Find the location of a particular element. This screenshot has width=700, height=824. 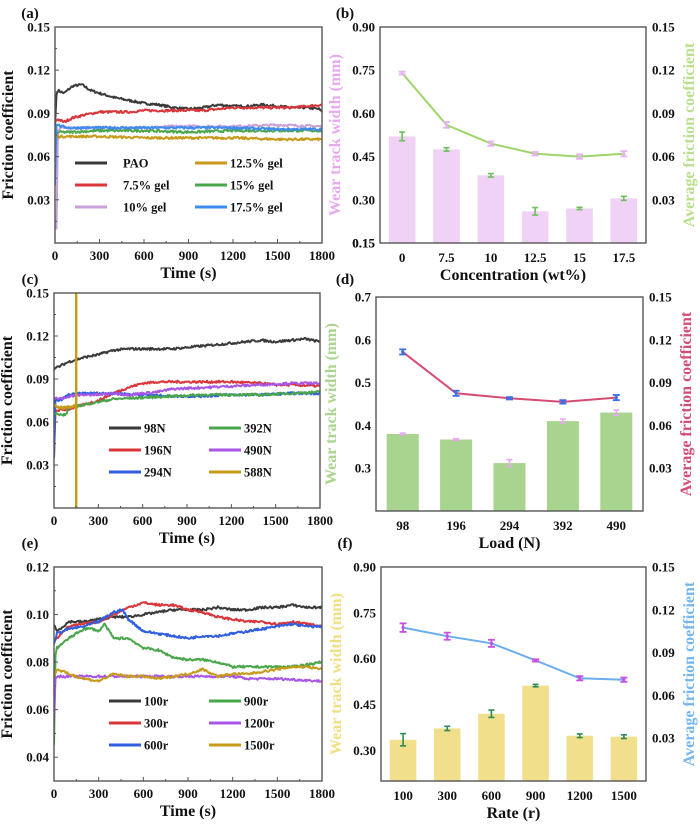

panel-label: (b) is located at coordinates (345, 14).